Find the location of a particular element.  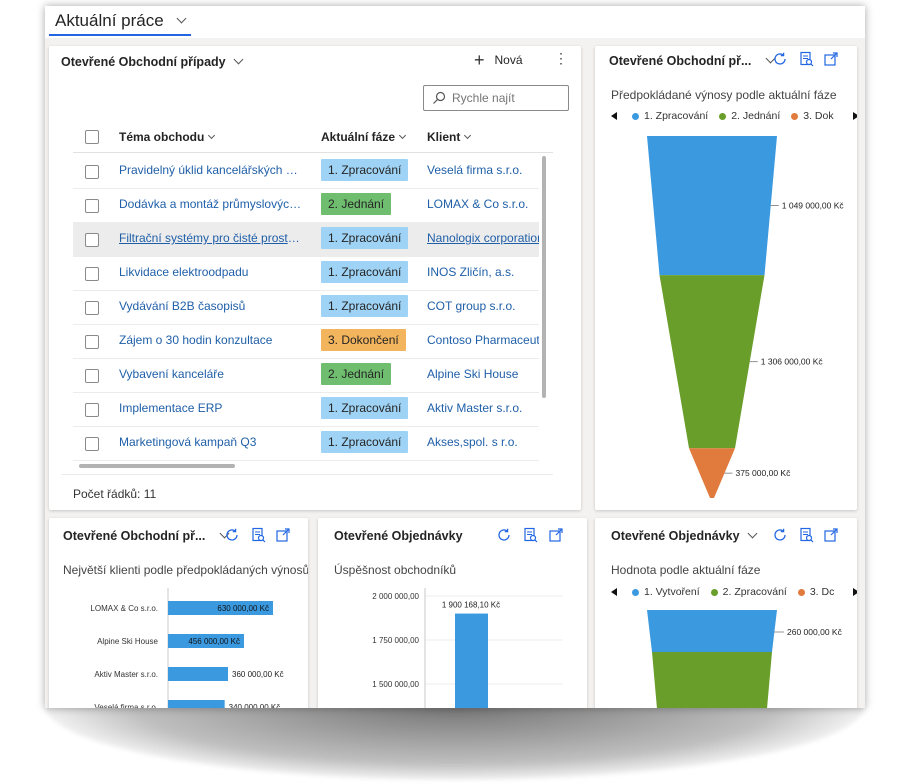

quick-find-box is located at coordinates (496, 98).